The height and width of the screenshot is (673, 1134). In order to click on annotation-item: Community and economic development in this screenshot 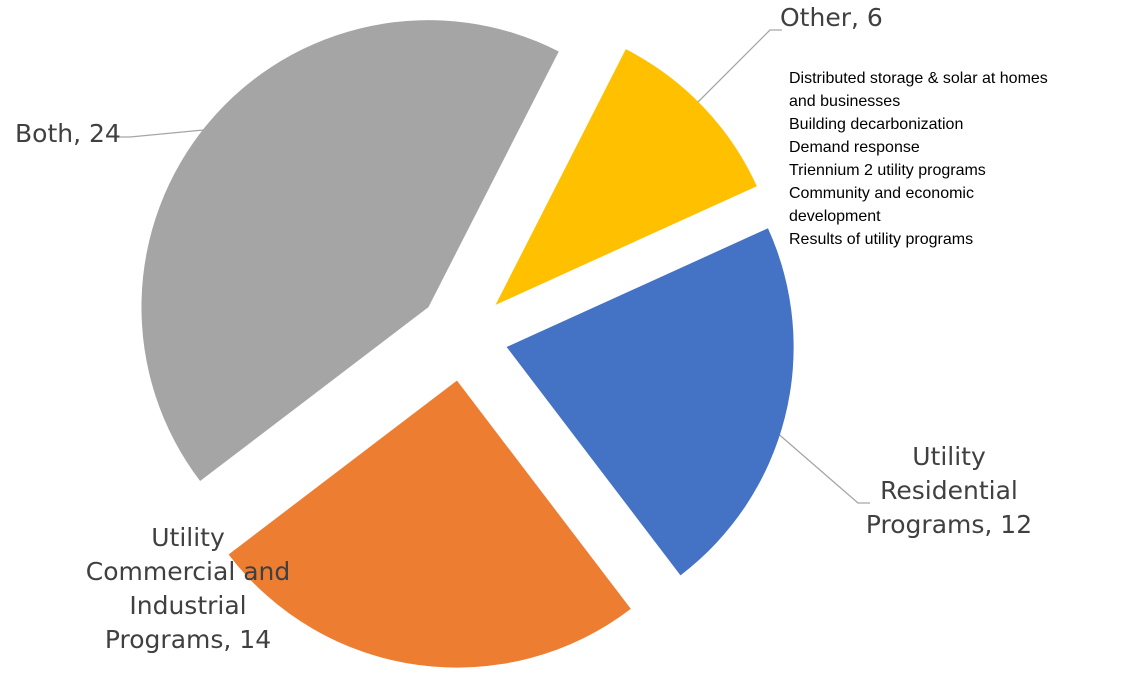, I will do `click(881, 205)`.